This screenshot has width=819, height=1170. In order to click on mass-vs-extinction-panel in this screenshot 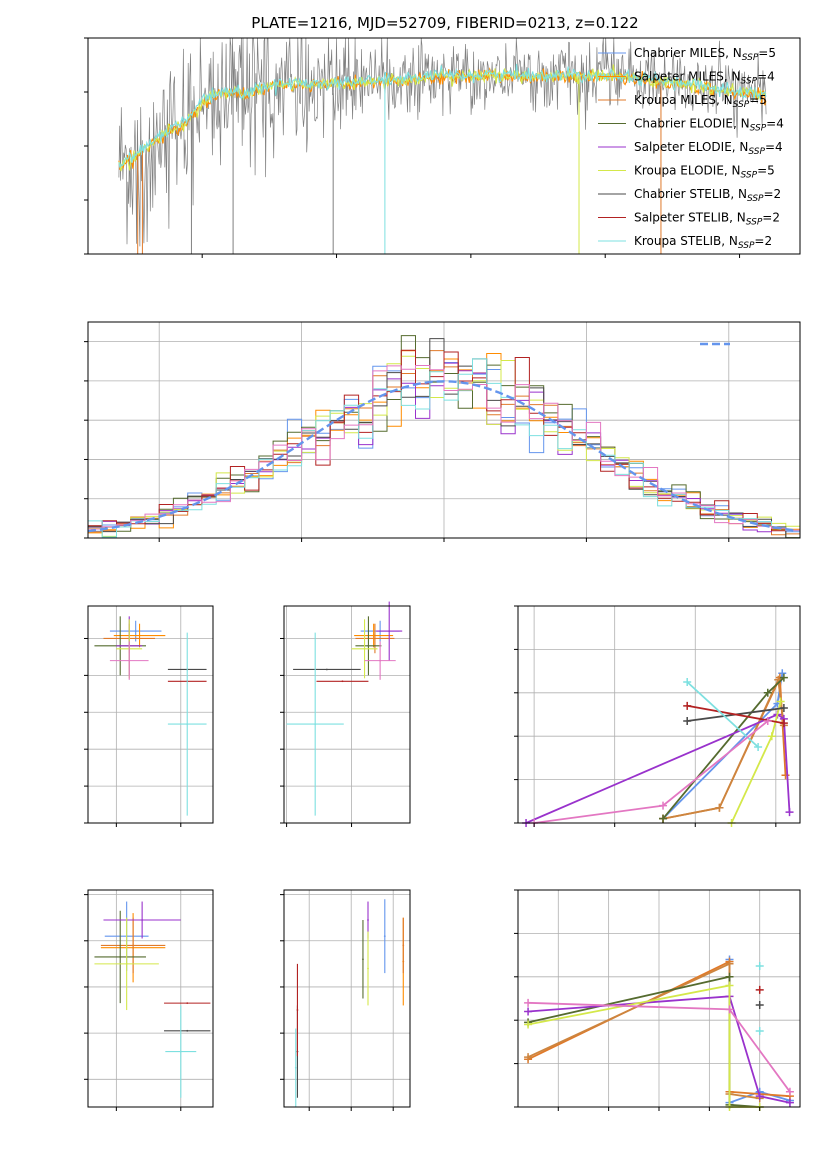, I will do `click(345, 1000)`.